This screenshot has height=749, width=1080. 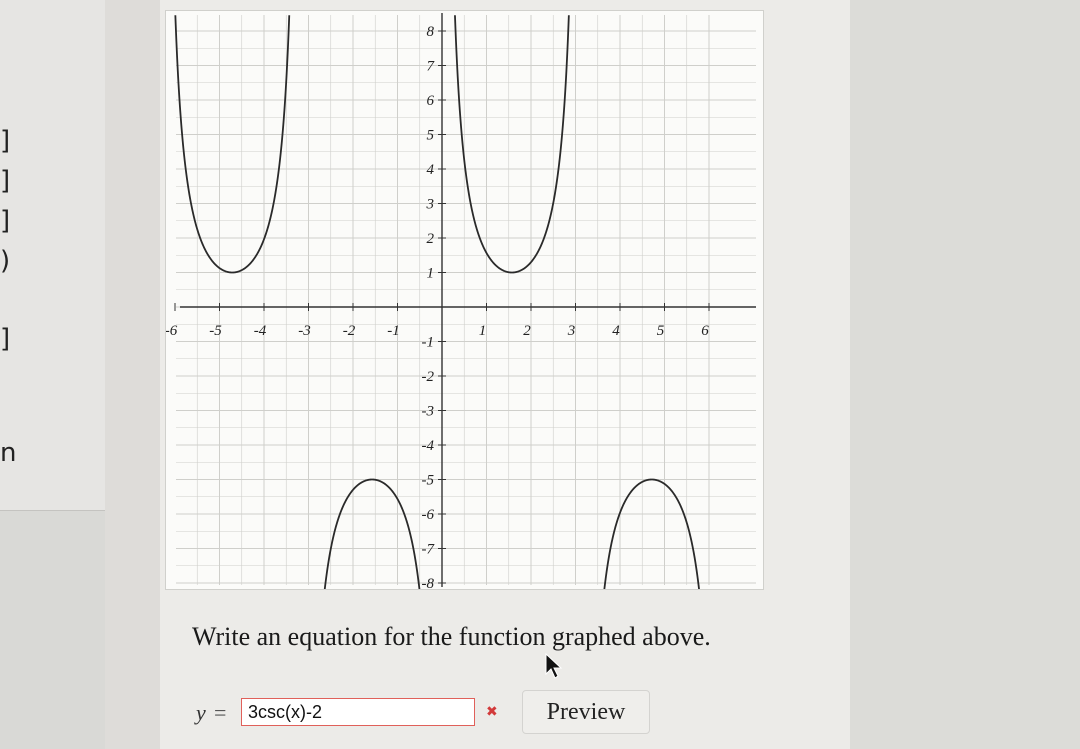 I want to click on sidebar-fragment: ), so click(x=5, y=261).